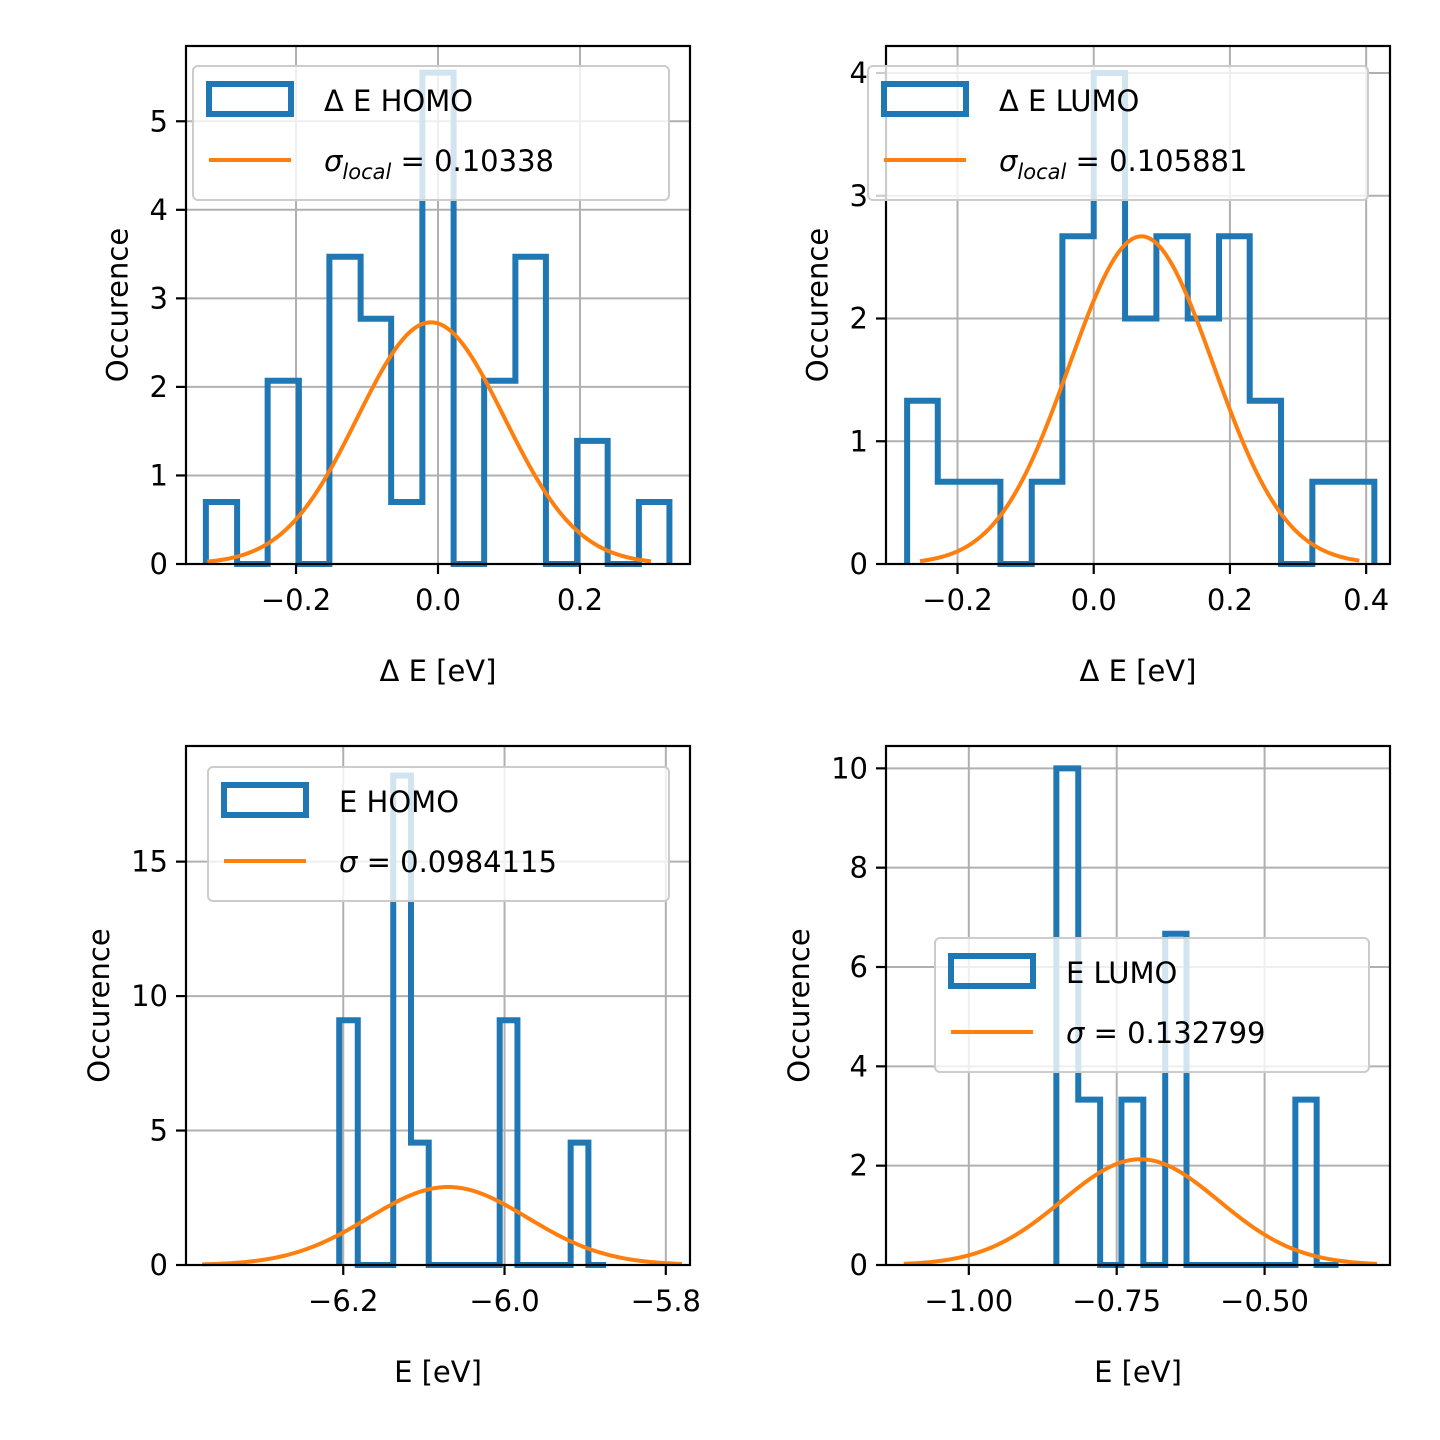  I want to click on chart-4-ytick-label-1: 2, so click(859, 1166).